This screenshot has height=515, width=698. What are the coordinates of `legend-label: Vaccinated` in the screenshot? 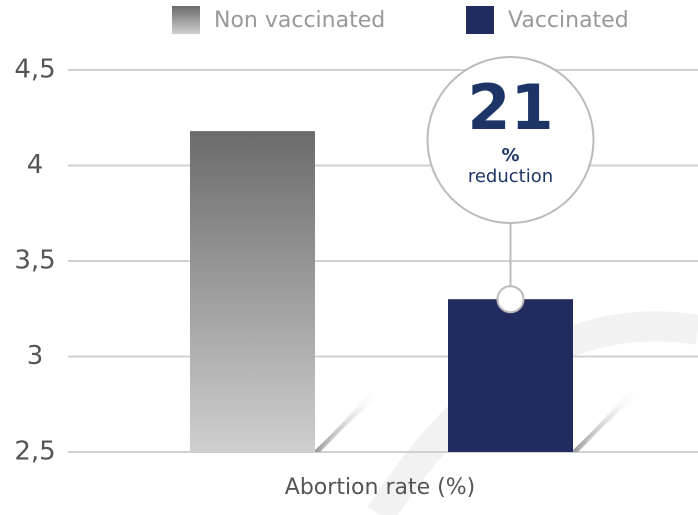 It's located at (568, 20).